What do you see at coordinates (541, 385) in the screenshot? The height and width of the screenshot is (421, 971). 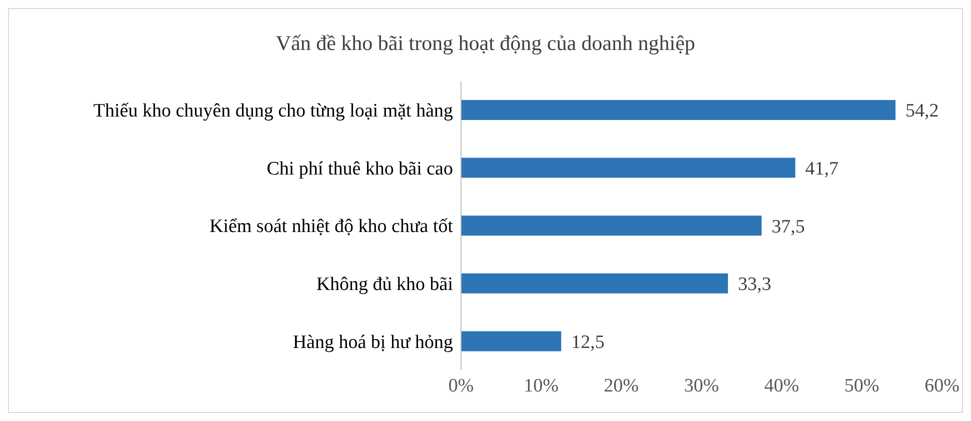 I see `x-tick-label: 10%` at bounding box center [541, 385].